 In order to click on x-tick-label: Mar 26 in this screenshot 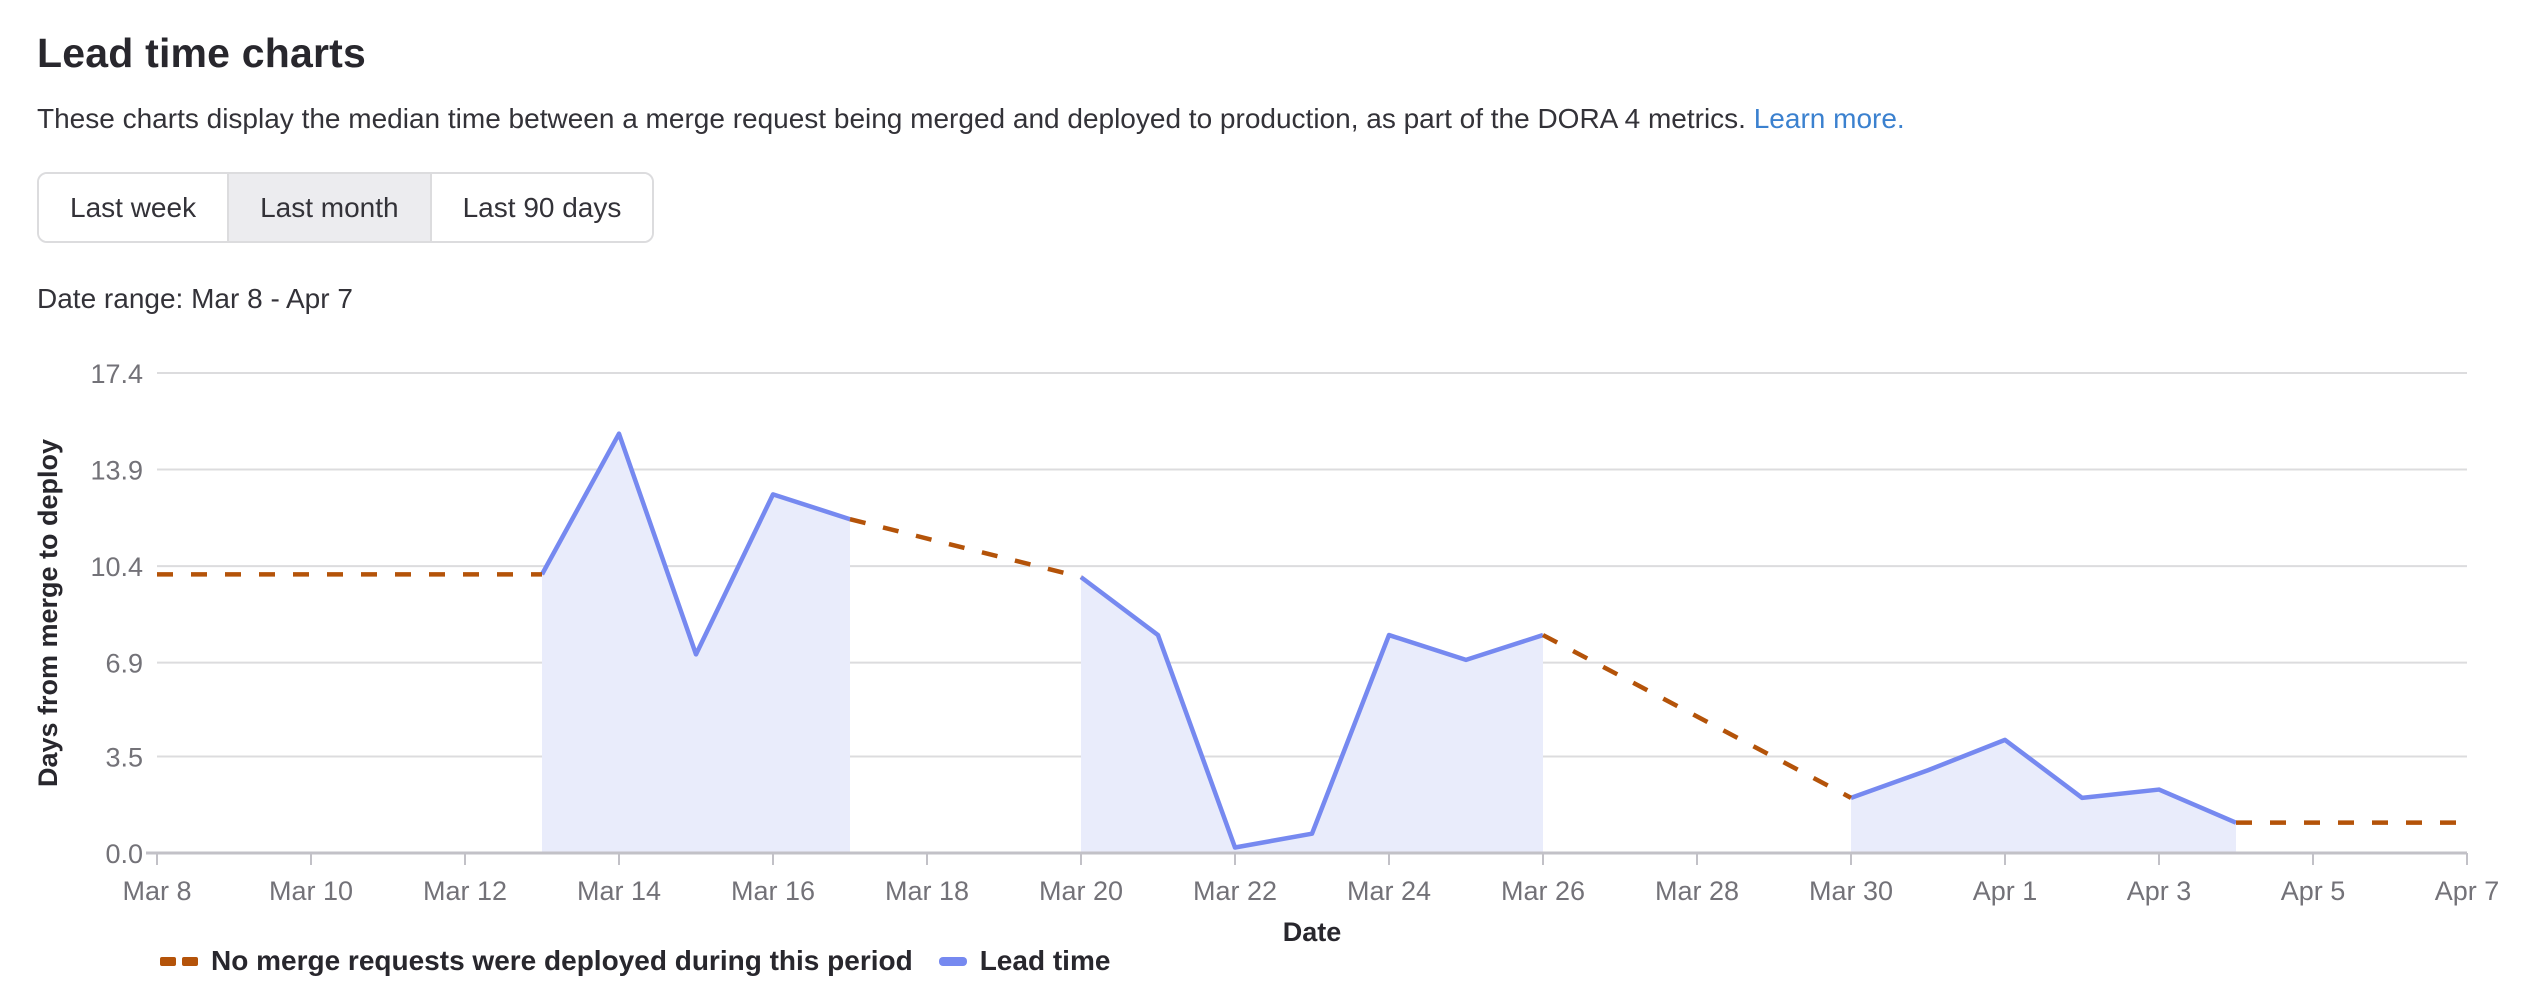, I will do `click(1543, 891)`.